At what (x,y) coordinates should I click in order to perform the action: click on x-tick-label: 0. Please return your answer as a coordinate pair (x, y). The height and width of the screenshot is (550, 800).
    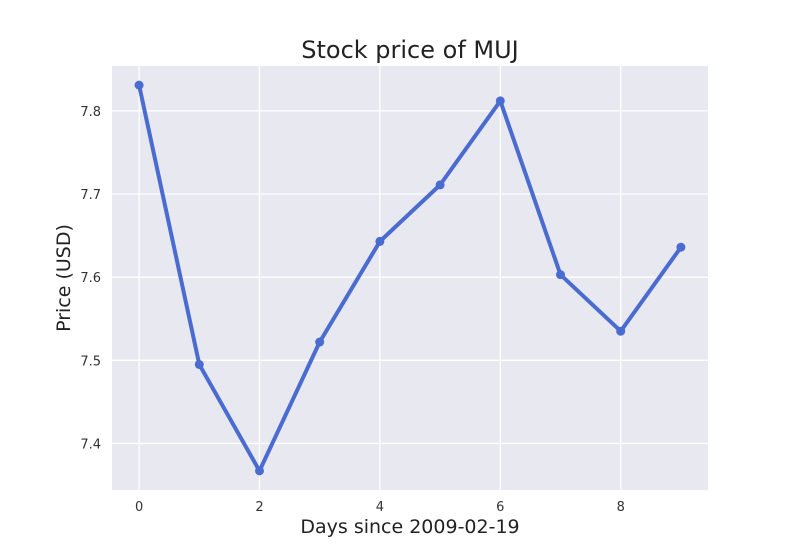
    Looking at the image, I should click on (139, 507).